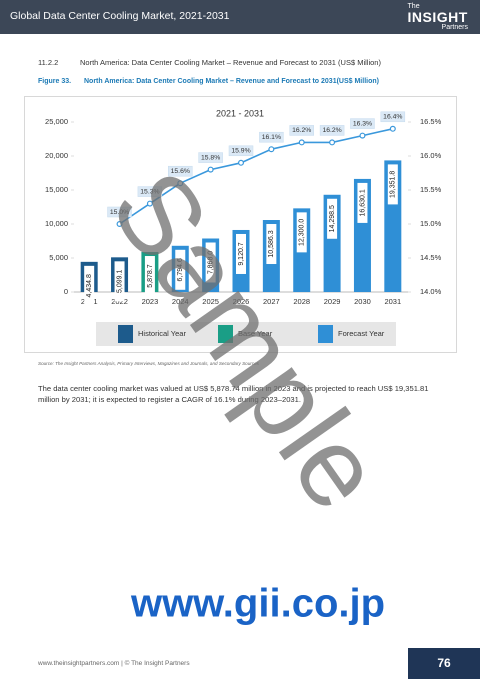 This screenshot has width=480, height=679. What do you see at coordinates (431, 223) in the screenshot?
I see `y2-tick-label: 15.0%` at bounding box center [431, 223].